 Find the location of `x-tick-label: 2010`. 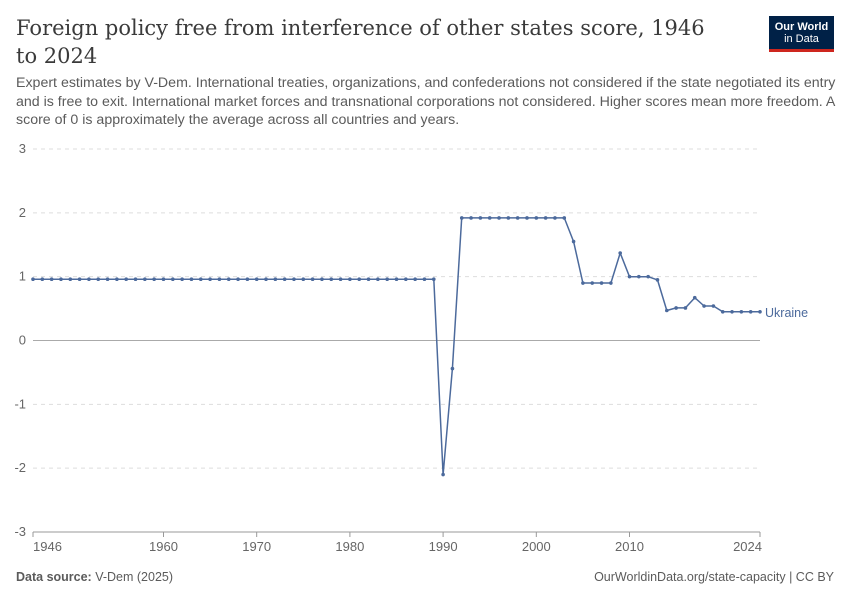

x-tick-label: 2010 is located at coordinates (629, 546).